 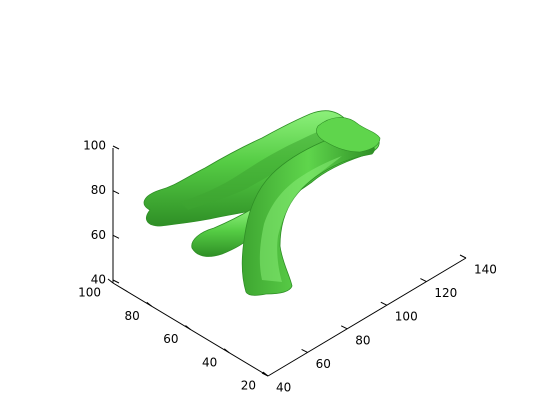 What do you see at coordinates (209, 362) in the screenshot?
I see `y-axis-tick-label: 40` at bounding box center [209, 362].